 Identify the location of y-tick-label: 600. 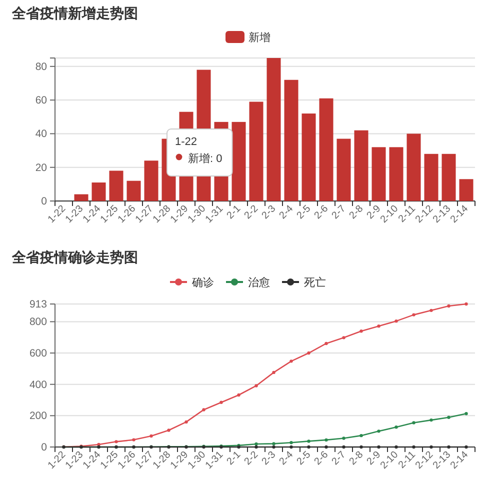
(38, 354).